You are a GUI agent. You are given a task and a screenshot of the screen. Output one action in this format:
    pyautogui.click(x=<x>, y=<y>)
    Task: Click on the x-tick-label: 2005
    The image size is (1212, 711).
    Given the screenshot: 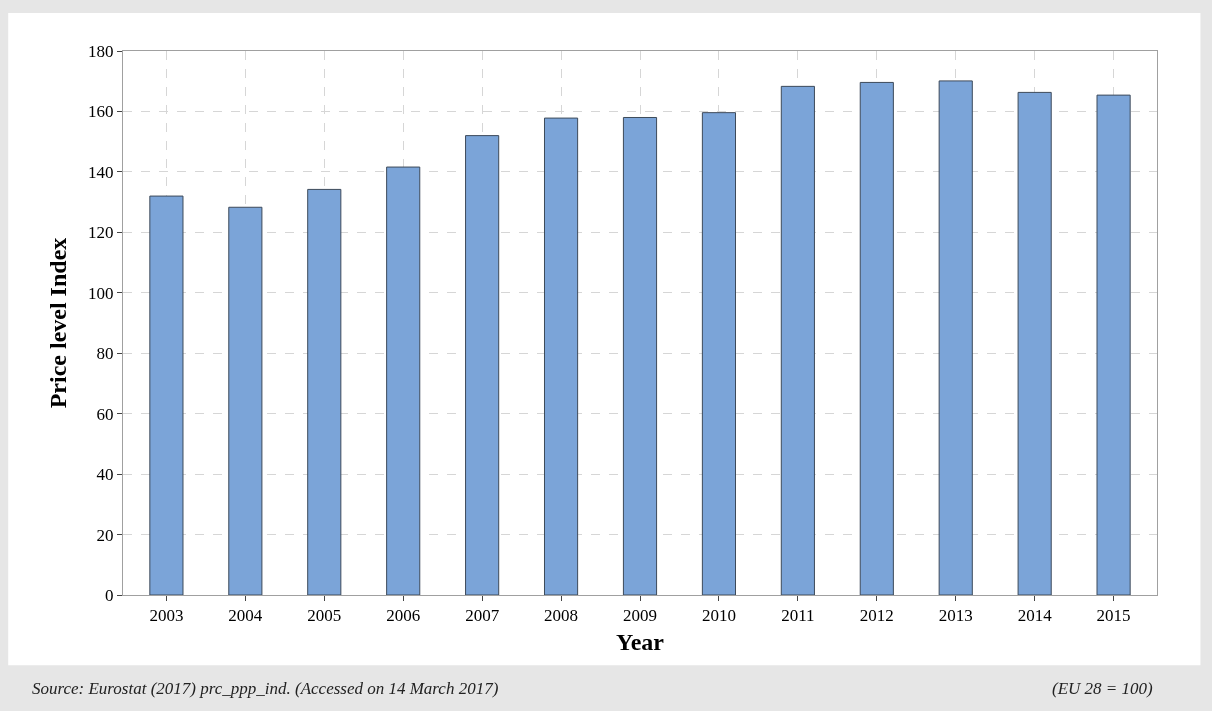 What is the action you would take?
    pyautogui.click(x=324, y=616)
    